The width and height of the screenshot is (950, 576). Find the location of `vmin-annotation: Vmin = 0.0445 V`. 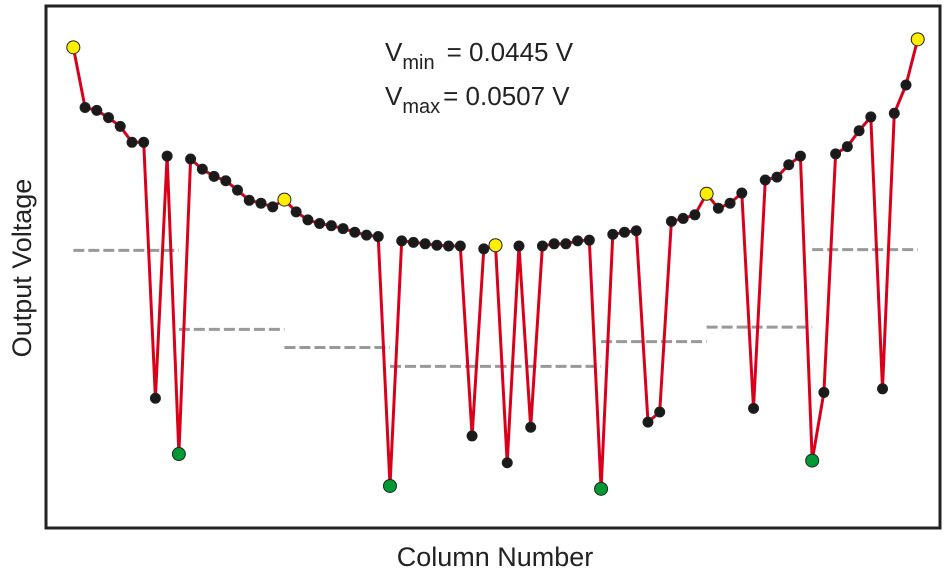

vmin-annotation: Vmin = 0.0445 V is located at coordinates (479, 55).